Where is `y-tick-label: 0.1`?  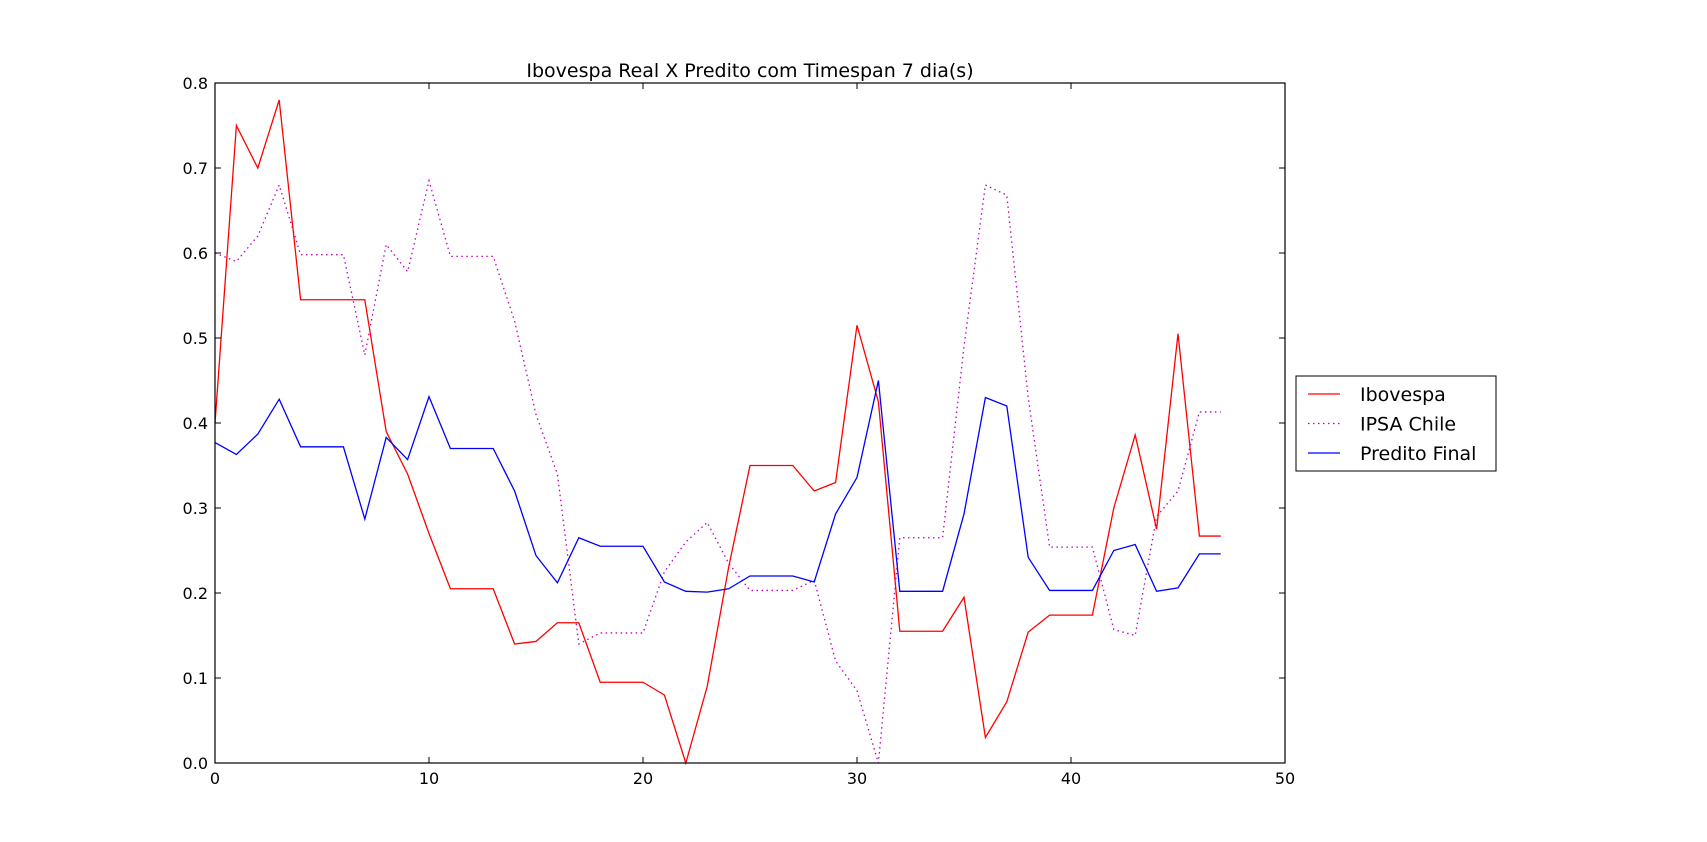 y-tick-label: 0.1 is located at coordinates (195, 678).